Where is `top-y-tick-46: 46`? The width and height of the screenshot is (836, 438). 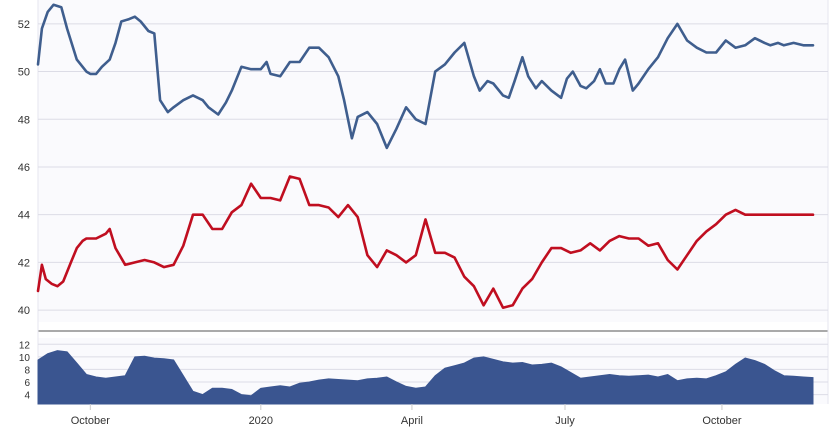 top-y-tick-46: 46 is located at coordinates (24, 168).